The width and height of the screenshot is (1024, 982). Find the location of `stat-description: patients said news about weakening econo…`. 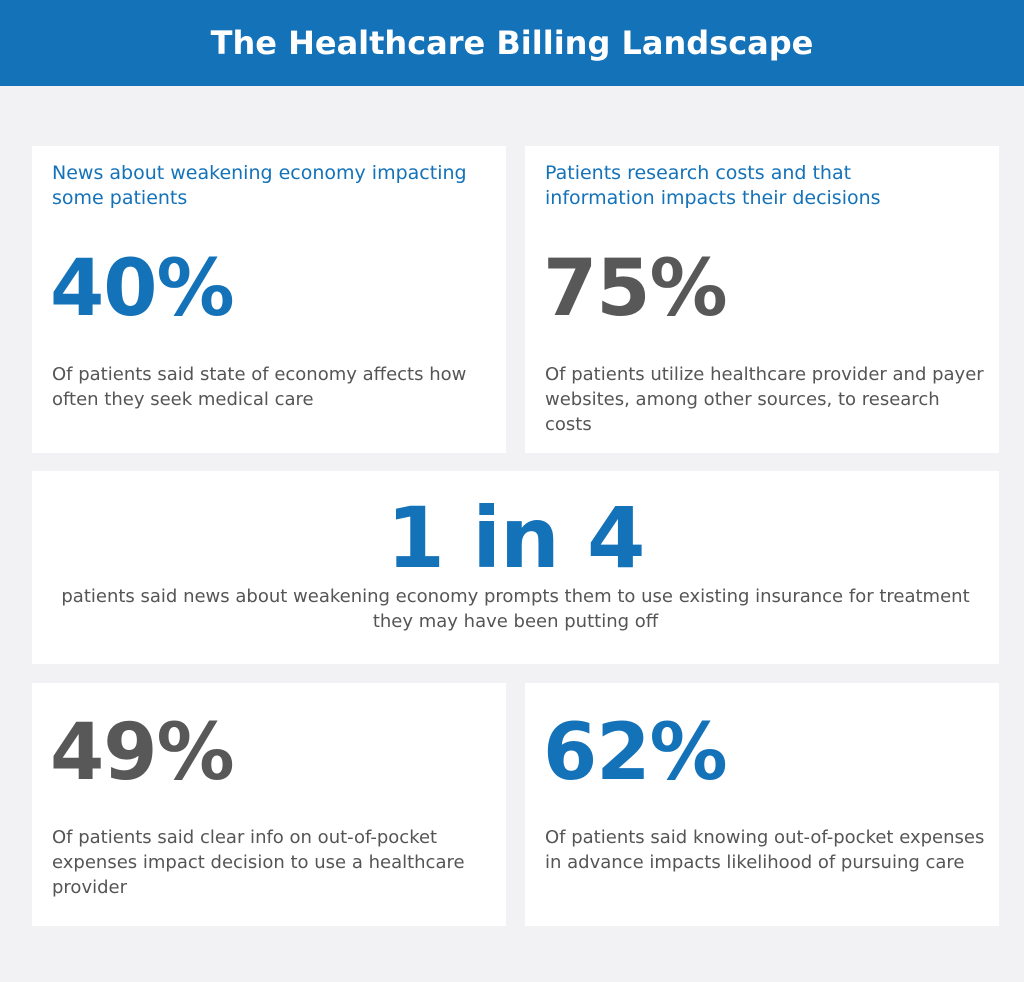

stat-description: patients said news about weakening econo… is located at coordinates (515, 609).